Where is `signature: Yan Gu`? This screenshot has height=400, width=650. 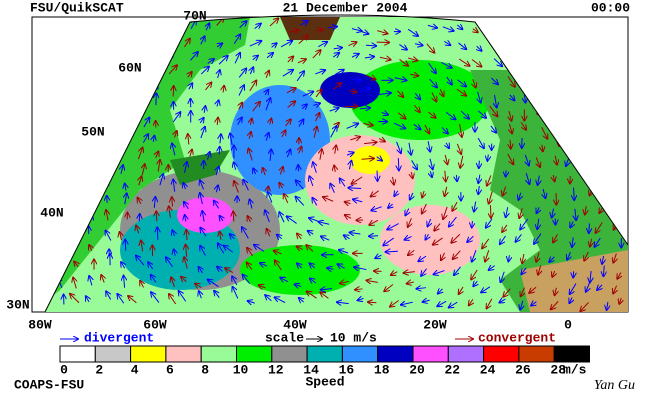
signature: Yan Gu is located at coordinates (614, 385).